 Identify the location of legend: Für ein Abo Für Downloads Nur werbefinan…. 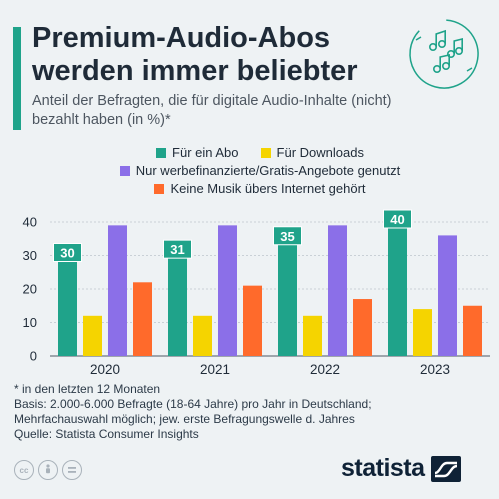
(260, 171).